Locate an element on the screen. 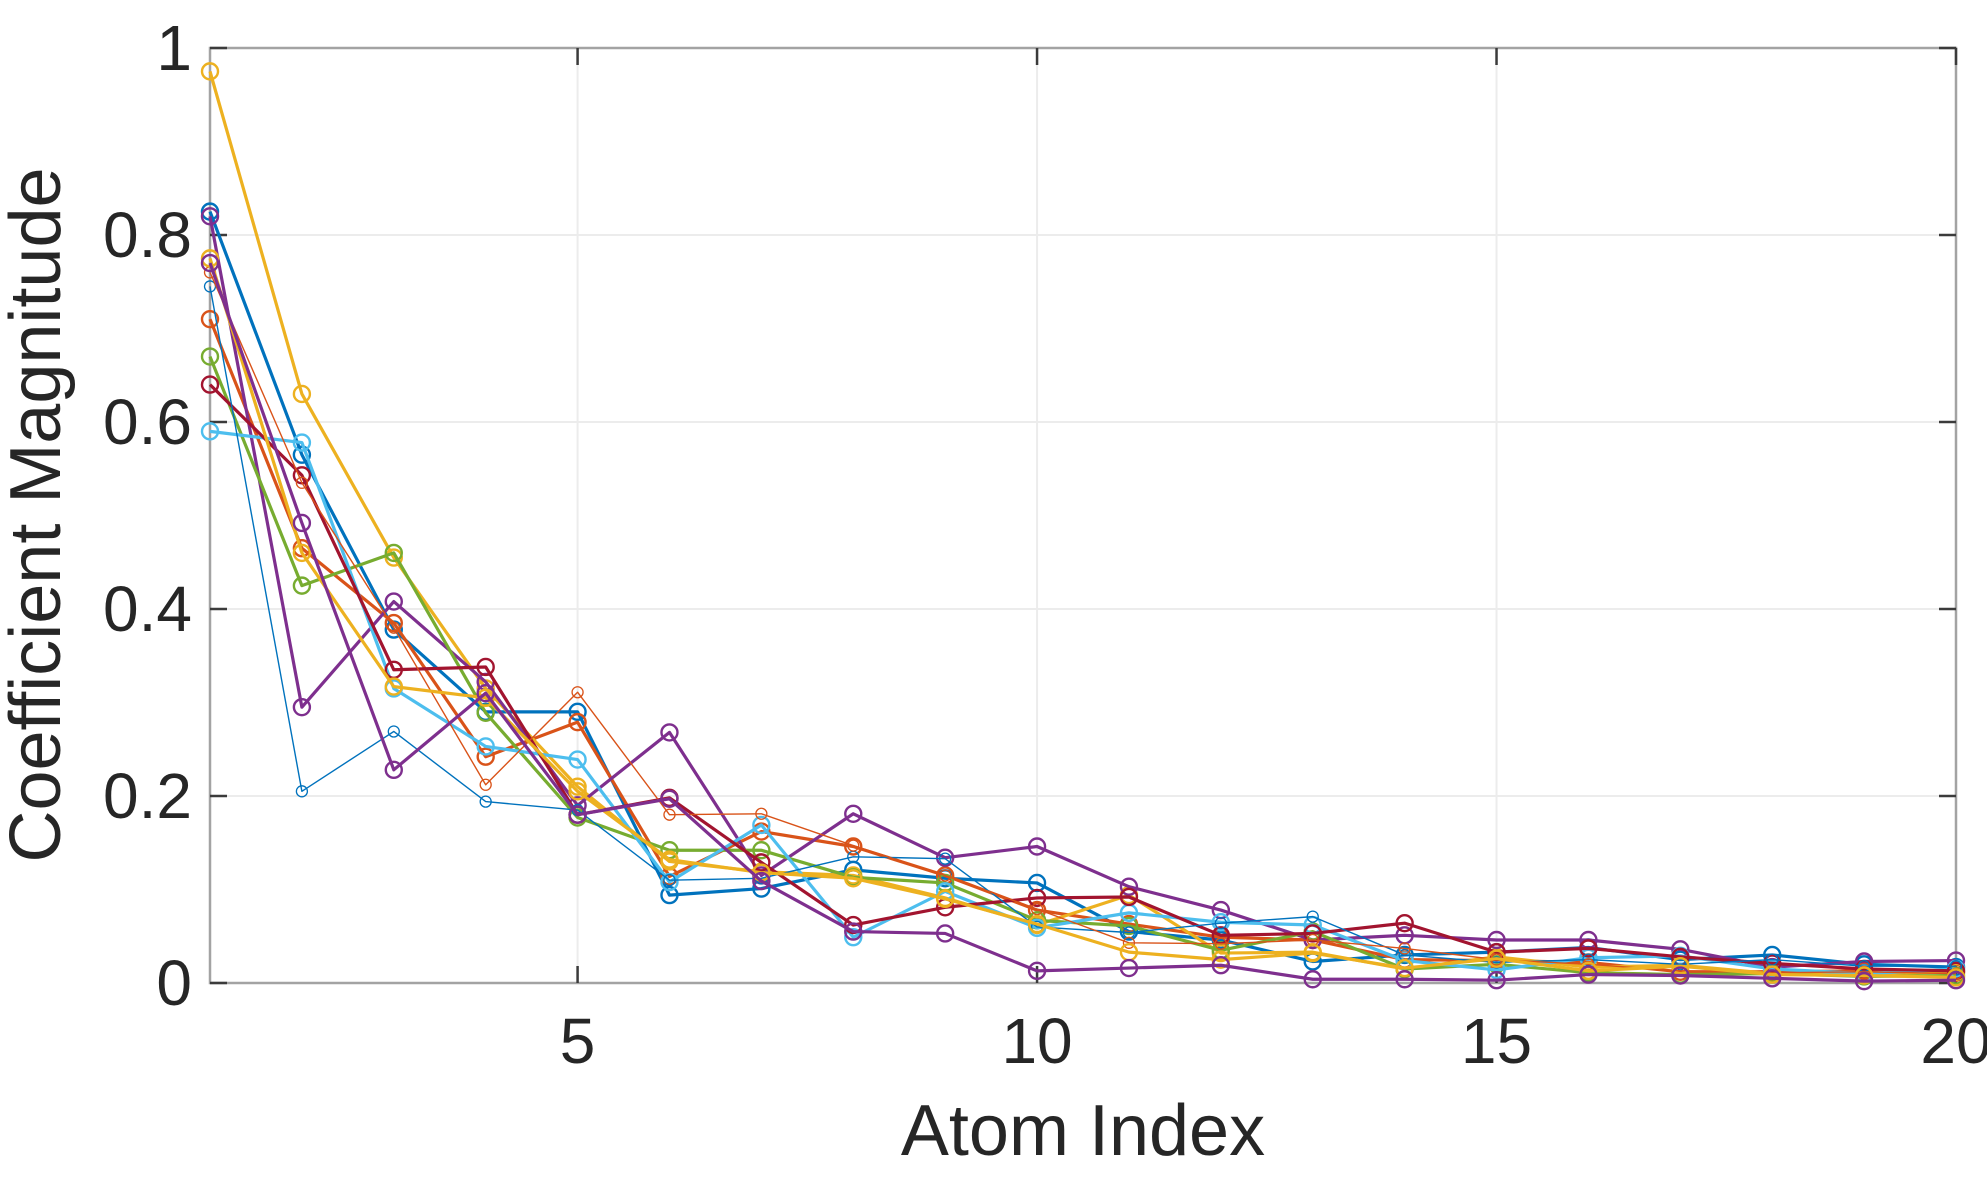  x-axis-label: Atom Index is located at coordinates (1083, 1131).